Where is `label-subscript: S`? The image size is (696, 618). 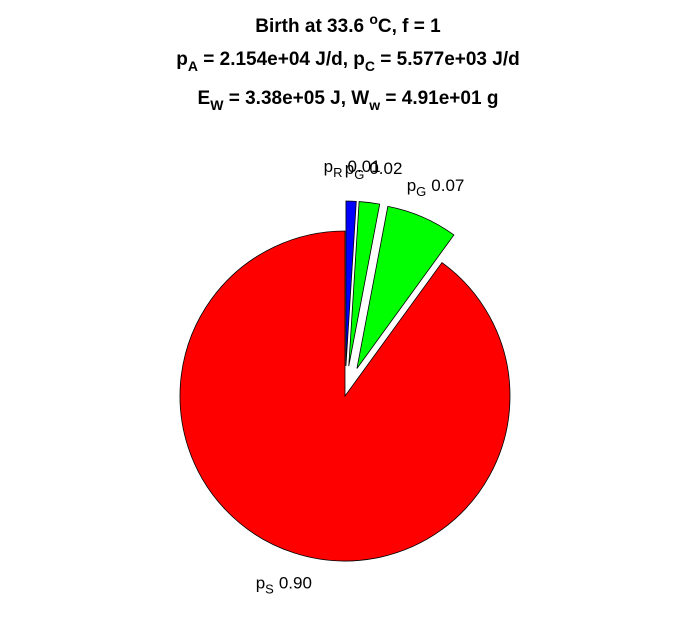 label-subscript: S is located at coordinates (269, 589).